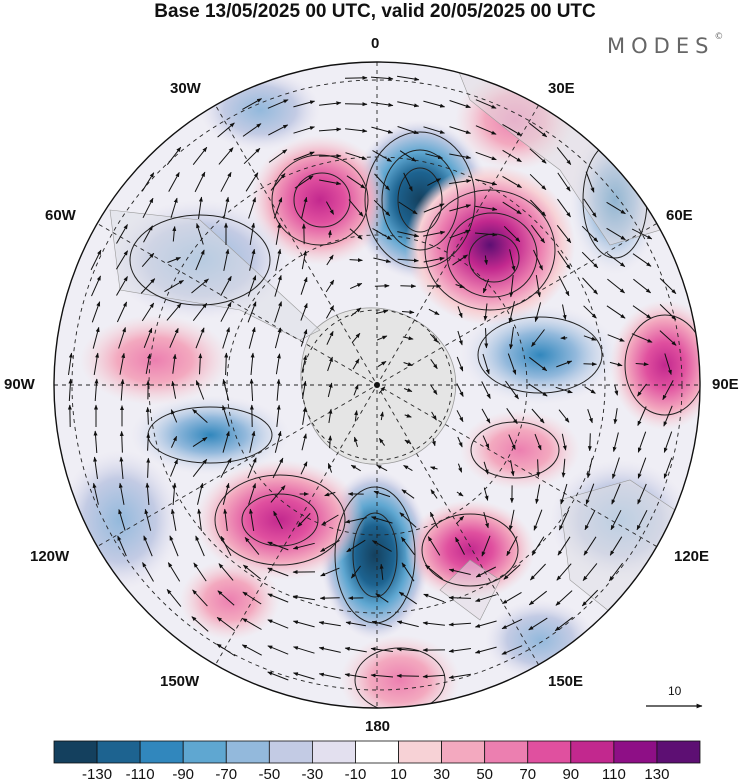 This screenshot has width=750, height=783. I want to click on colorbar-tick-label: -90, so click(183, 774).